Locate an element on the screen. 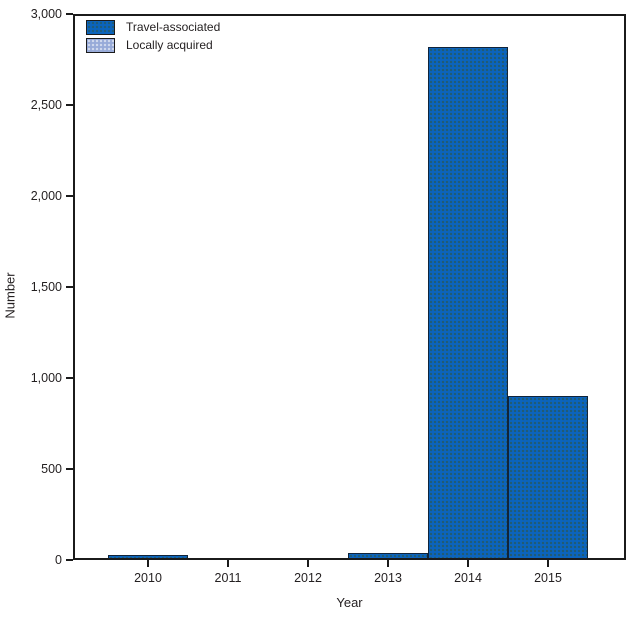  y-tick-label-500: 500 is located at coordinates (51, 468).